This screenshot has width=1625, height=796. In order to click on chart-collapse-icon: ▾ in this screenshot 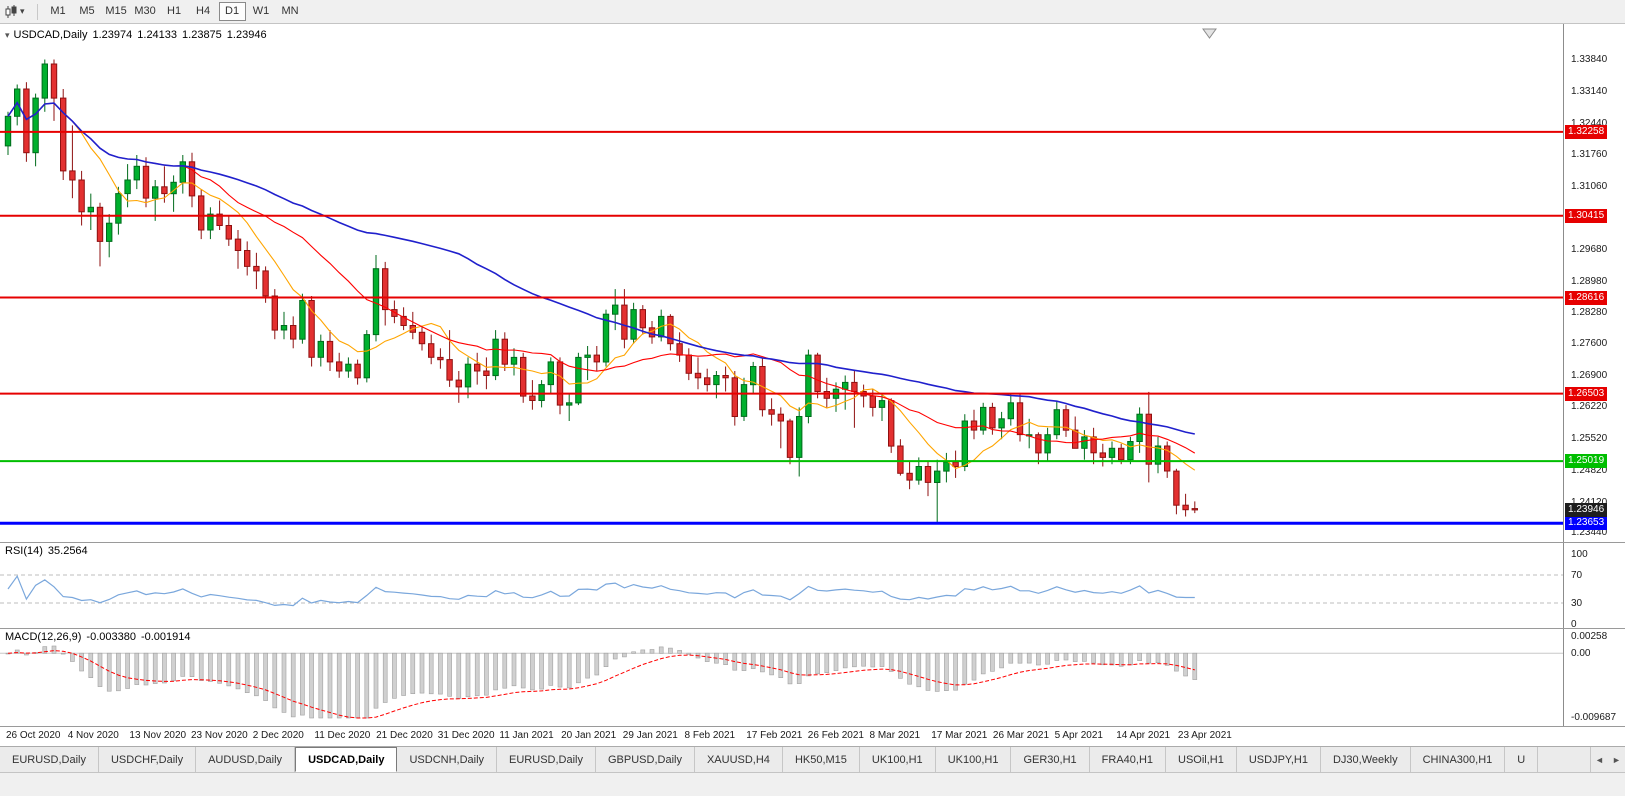, I will do `click(7, 35)`.